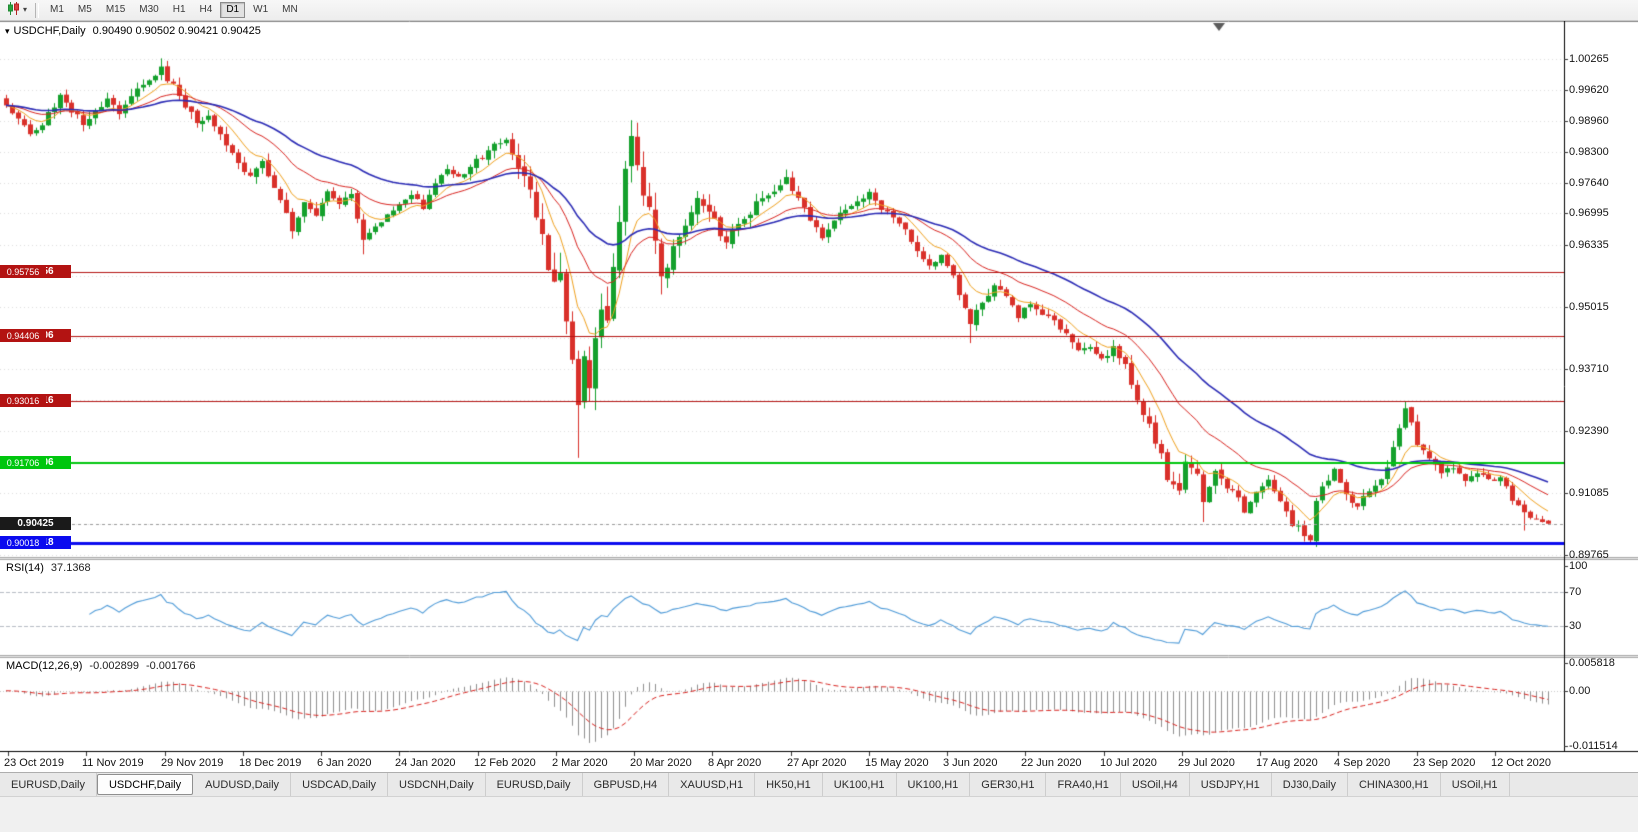  I want to click on rsi-value: 37.1368, so click(70, 568).